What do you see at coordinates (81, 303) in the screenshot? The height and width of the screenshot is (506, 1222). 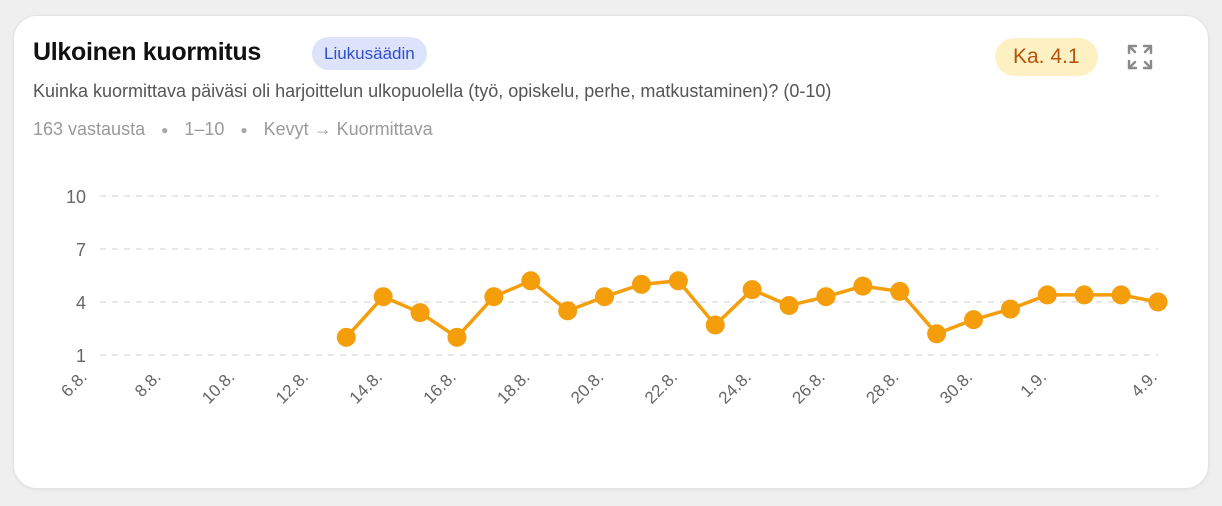 I see `y-tick-label: 4` at bounding box center [81, 303].